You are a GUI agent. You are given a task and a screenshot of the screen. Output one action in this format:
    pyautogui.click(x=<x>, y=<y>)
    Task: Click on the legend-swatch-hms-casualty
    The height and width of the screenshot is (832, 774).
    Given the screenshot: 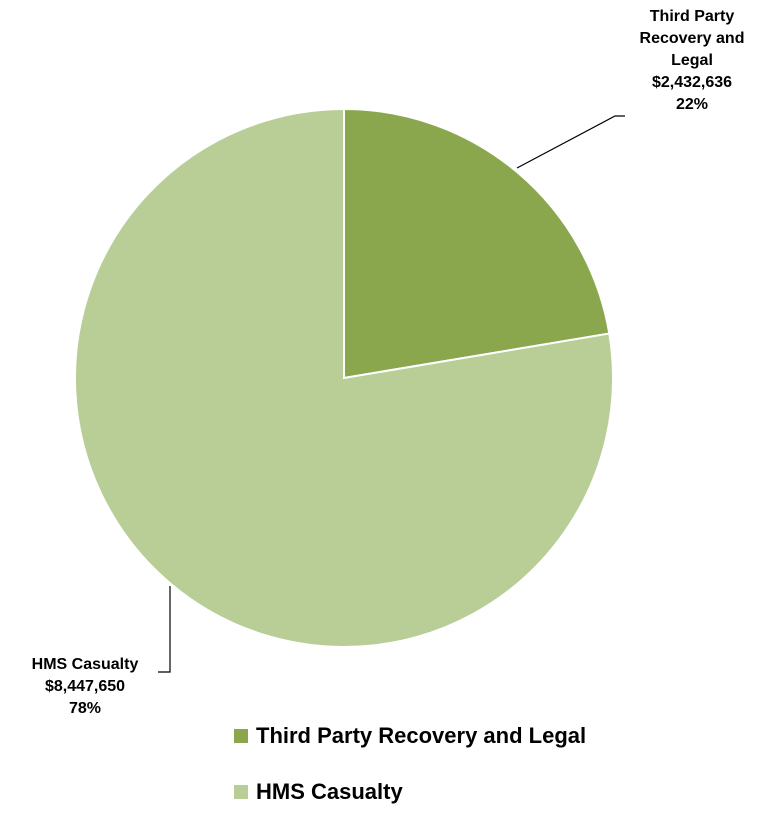 What is the action you would take?
    pyautogui.click(x=241, y=792)
    